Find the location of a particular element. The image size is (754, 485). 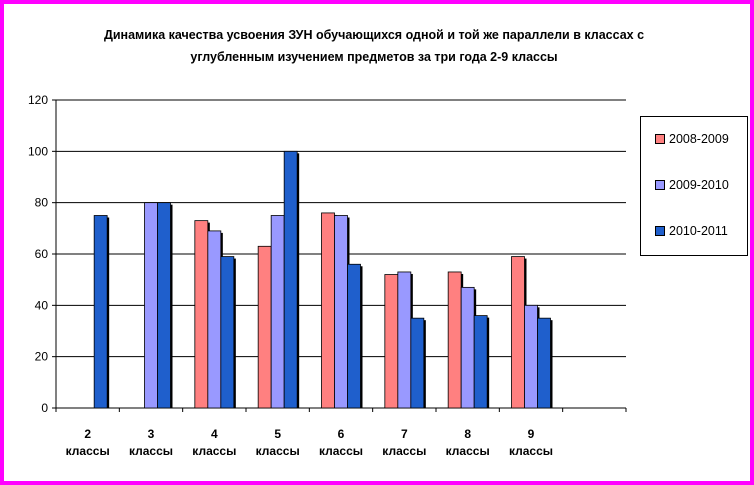

legend: 2008-2009 2009-2010 2010-2011 is located at coordinates (694, 186).